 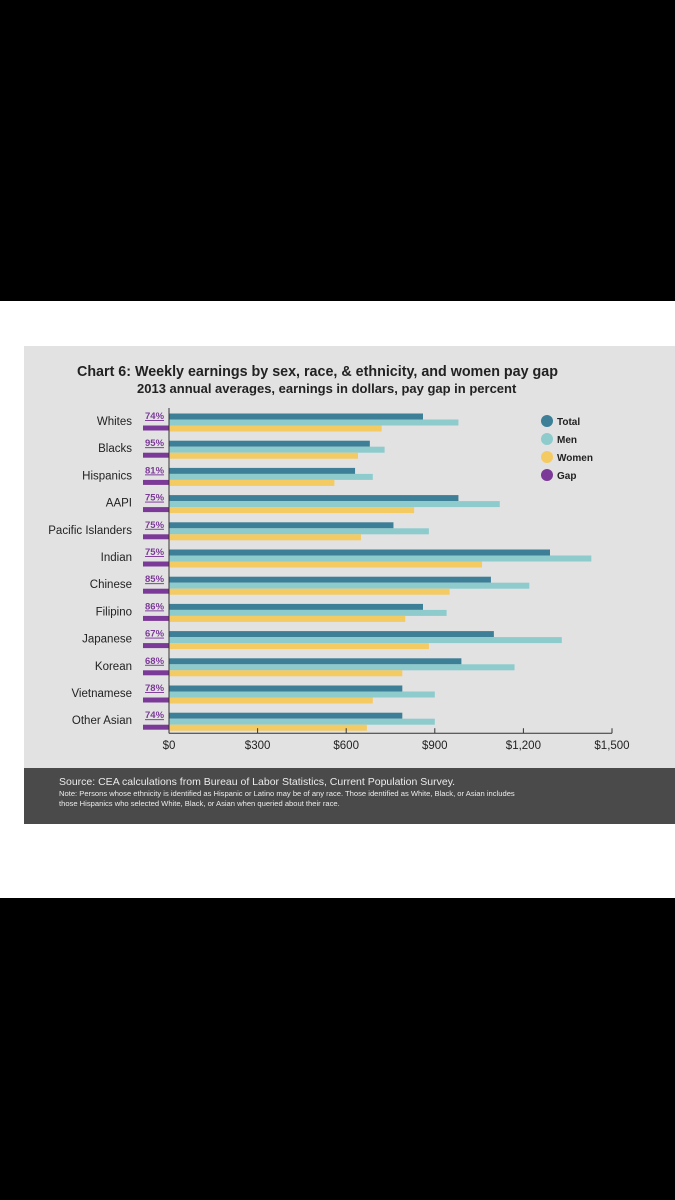 I want to click on bar-total-aapi, so click(x=314, y=498).